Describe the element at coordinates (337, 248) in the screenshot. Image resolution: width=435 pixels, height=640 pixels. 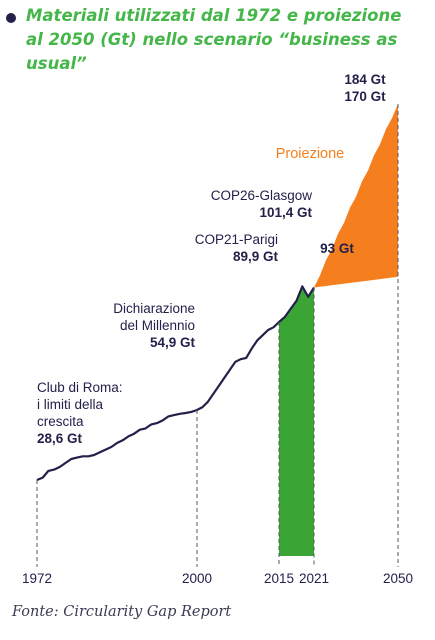
I see `annotation-gt93-value: 93 Gt` at that location.